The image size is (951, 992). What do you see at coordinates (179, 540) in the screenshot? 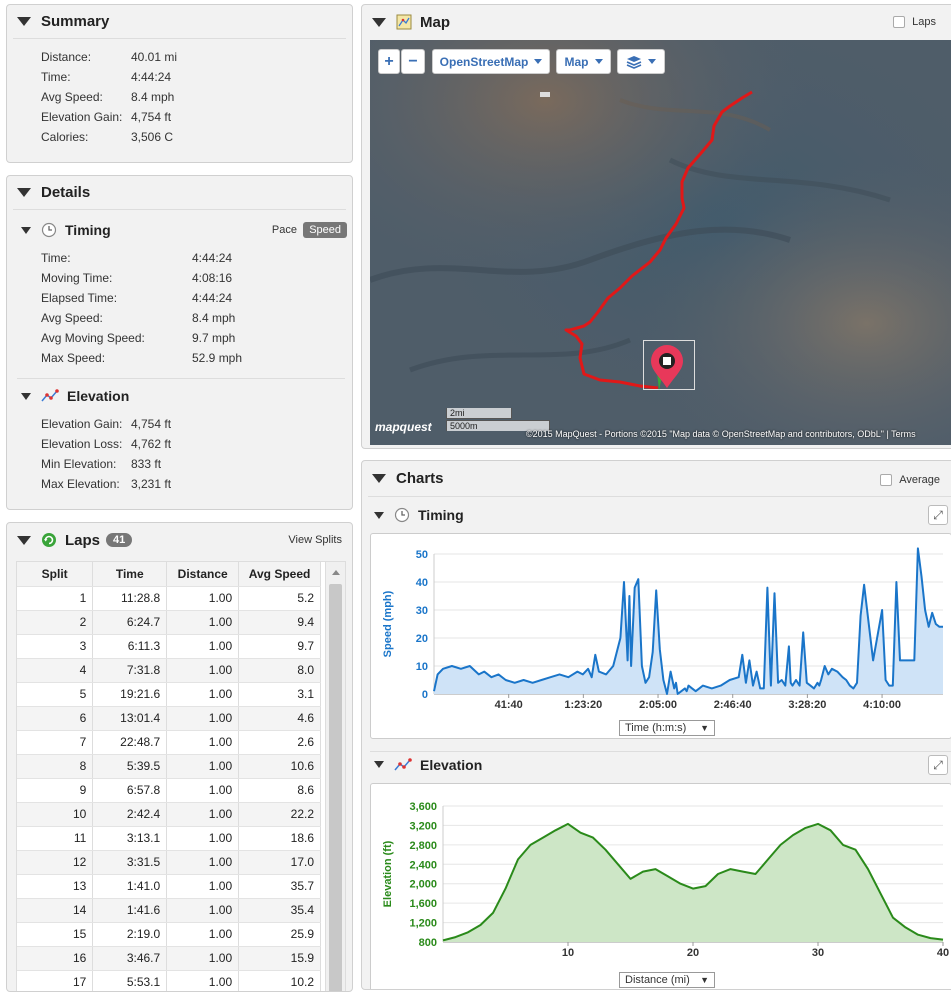
I see `laps-header: Laps 41 View Splits` at bounding box center [179, 540].